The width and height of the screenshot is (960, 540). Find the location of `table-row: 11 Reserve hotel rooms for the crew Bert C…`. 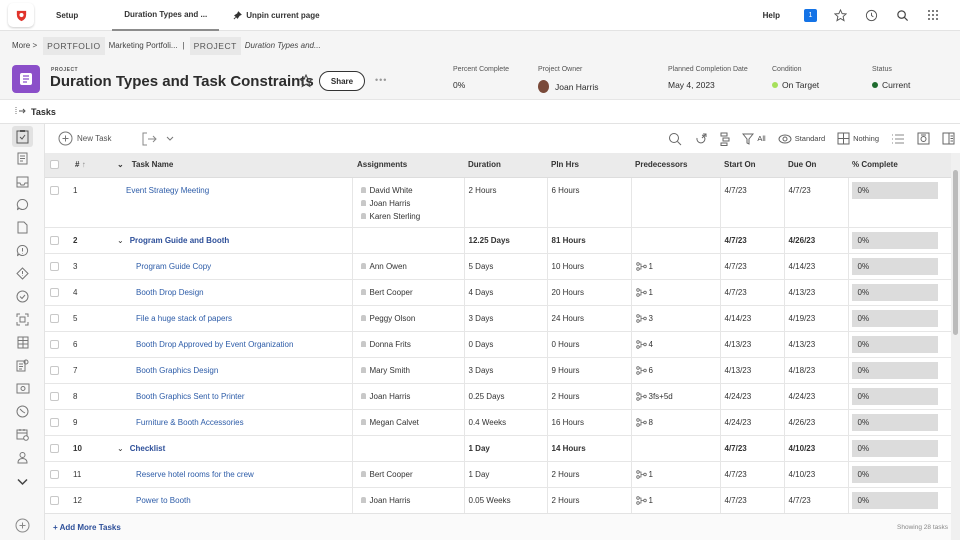

table-row: 11 Reserve hotel rooms for the crew Bert C… is located at coordinates (498, 474).